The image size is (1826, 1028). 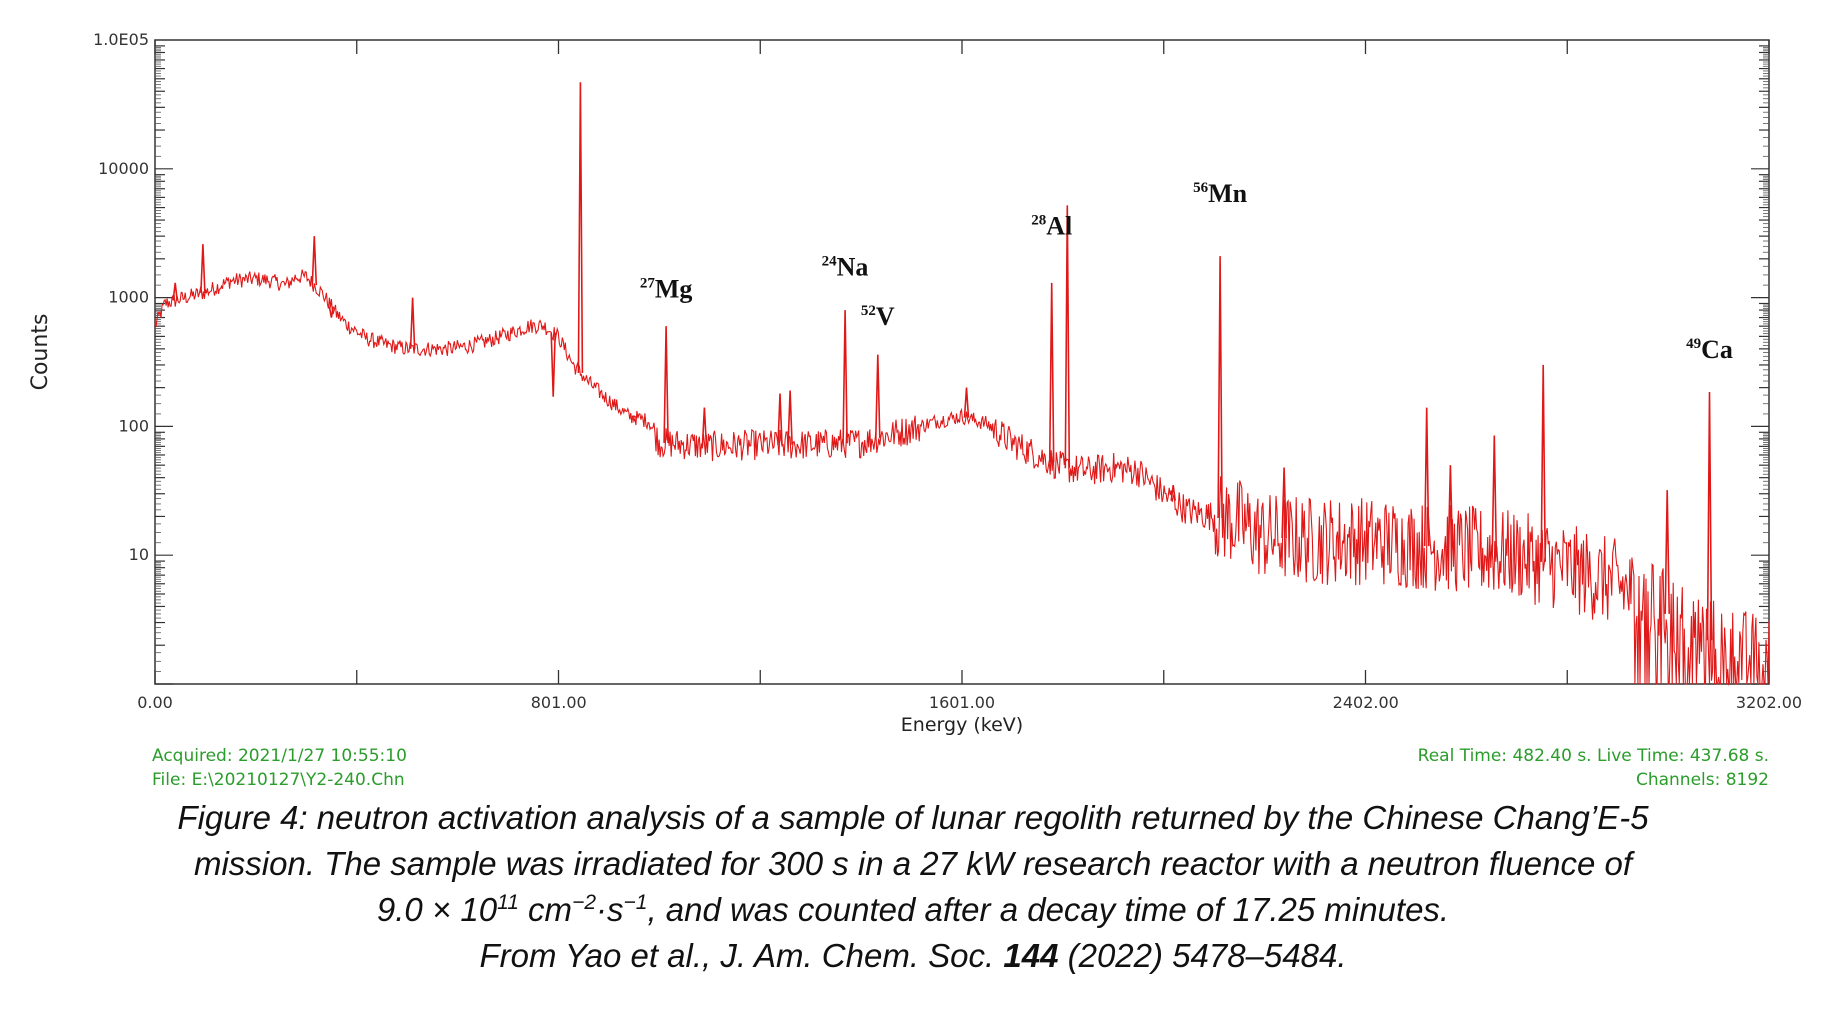 I want to click on isotope-mass-number: 27, so click(x=648, y=284).